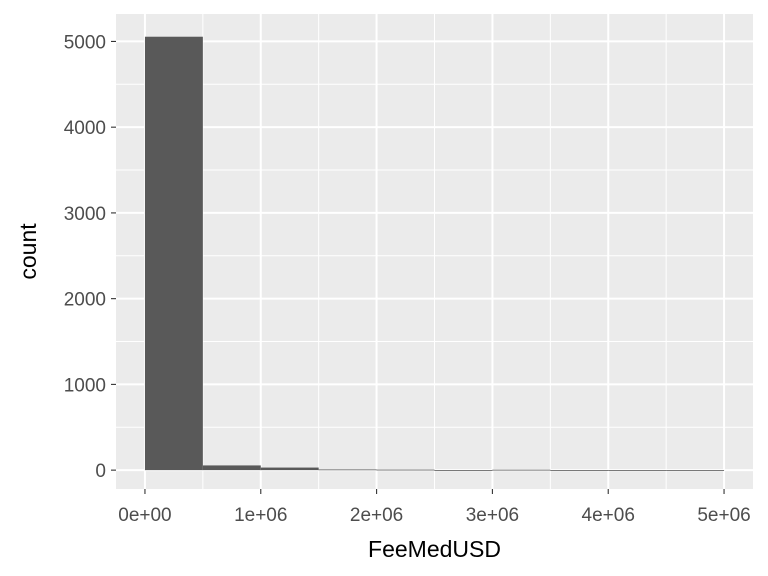 The image size is (768, 576). What do you see at coordinates (492, 515) in the screenshot?
I see `x-tick-label: 3e+06` at bounding box center [492, 515].